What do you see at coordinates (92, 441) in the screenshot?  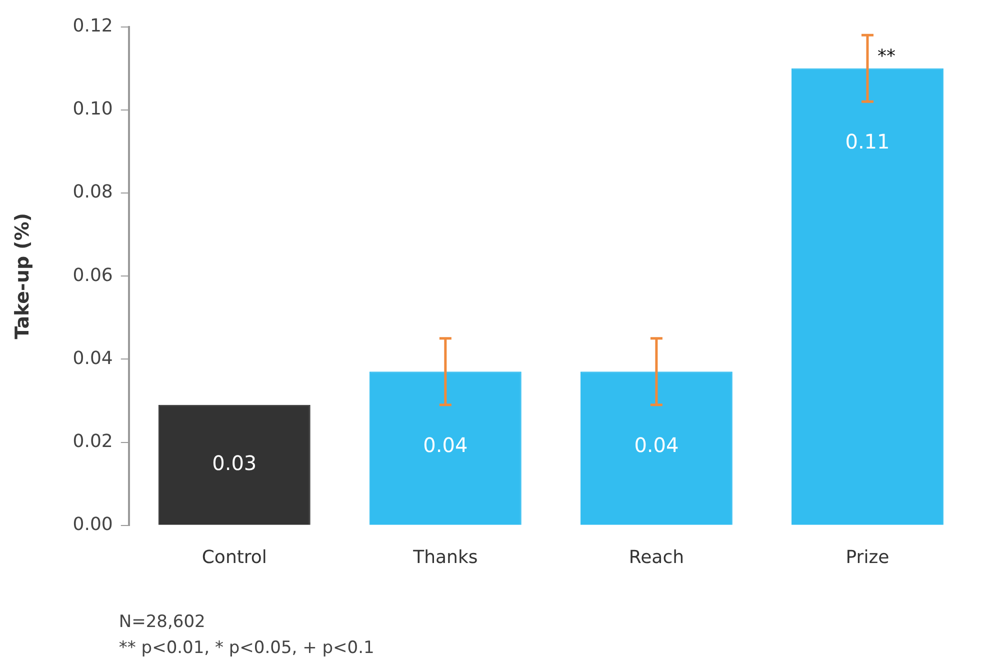 I see `y-tick-label: 0.02` at bounding box center [92, 441].